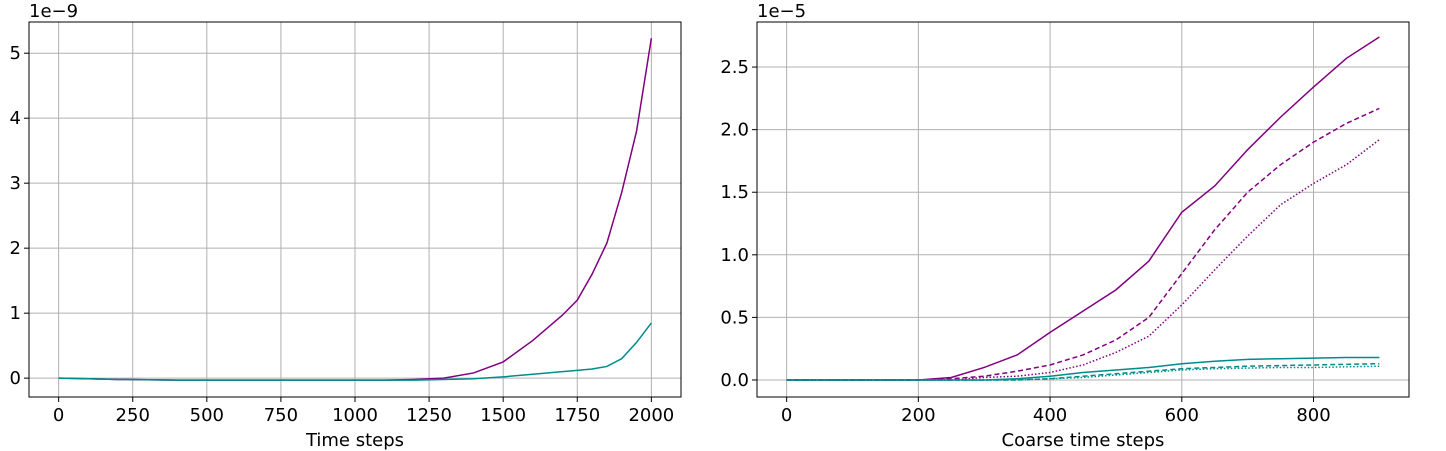 This screenshot has width=1446, height=451. Describe the element at coordinates (15, 53) in the screenshot. I see `y-tick-label: 5` at that location.